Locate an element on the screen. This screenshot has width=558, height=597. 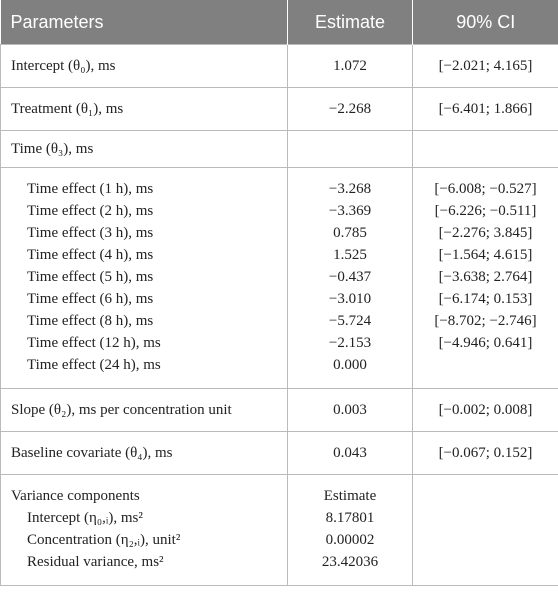
estimate-cell: −0.437 is located at coordinates (350, 277).